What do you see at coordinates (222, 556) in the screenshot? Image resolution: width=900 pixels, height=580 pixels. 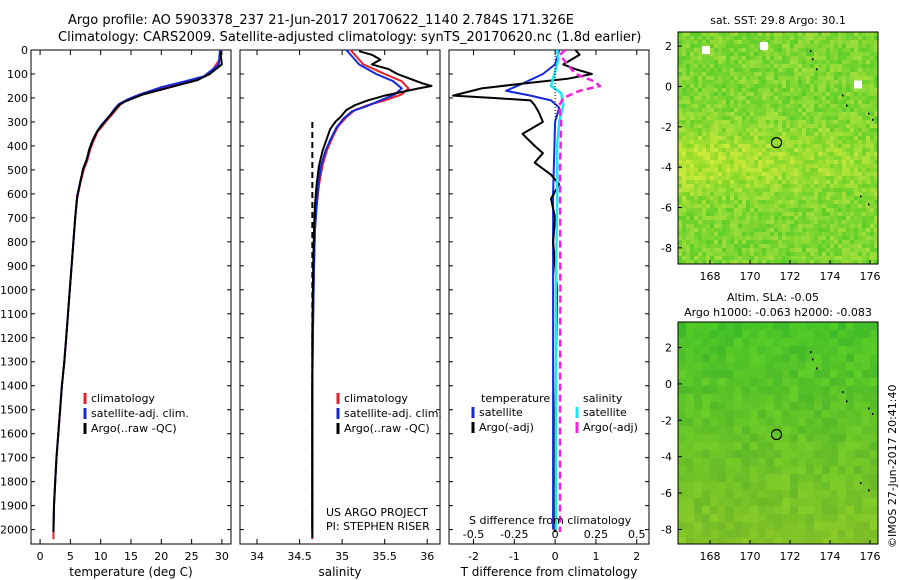 I see `temperature-xtick-label: 30` at bounding box center [222, 556].